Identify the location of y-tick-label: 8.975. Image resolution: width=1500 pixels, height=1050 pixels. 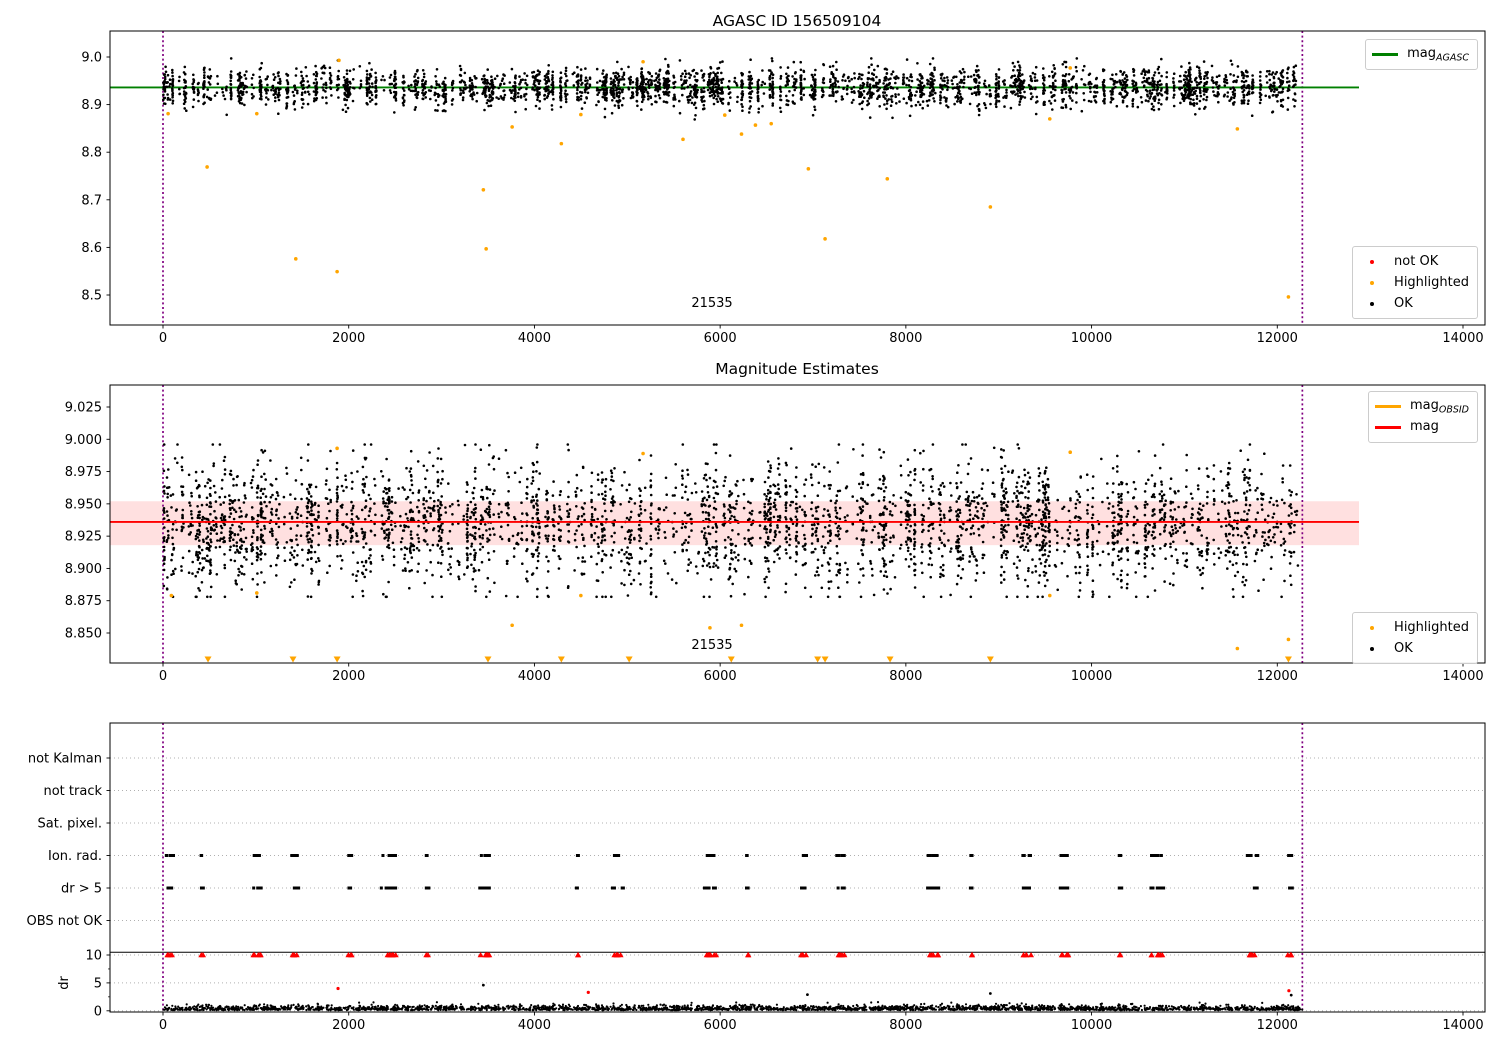
(83, 472).